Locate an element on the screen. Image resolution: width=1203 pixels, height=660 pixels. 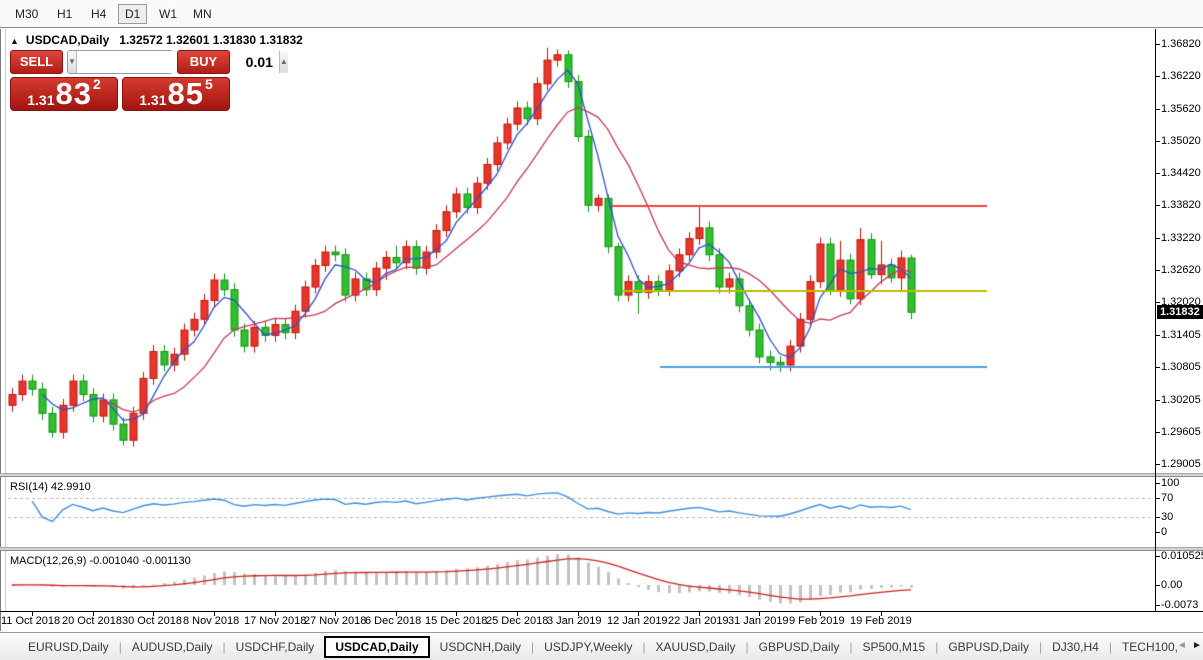
timeframe-toolbar: M30 H1 H4 D1 W1 MN is located at coordinates (601, 14).